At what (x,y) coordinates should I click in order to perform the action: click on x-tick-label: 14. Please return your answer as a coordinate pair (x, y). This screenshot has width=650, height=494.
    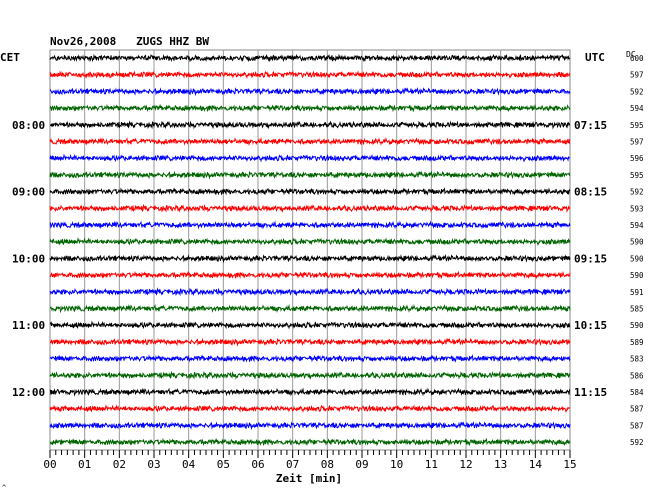
    Looking at the image, I should click on (536, 464).